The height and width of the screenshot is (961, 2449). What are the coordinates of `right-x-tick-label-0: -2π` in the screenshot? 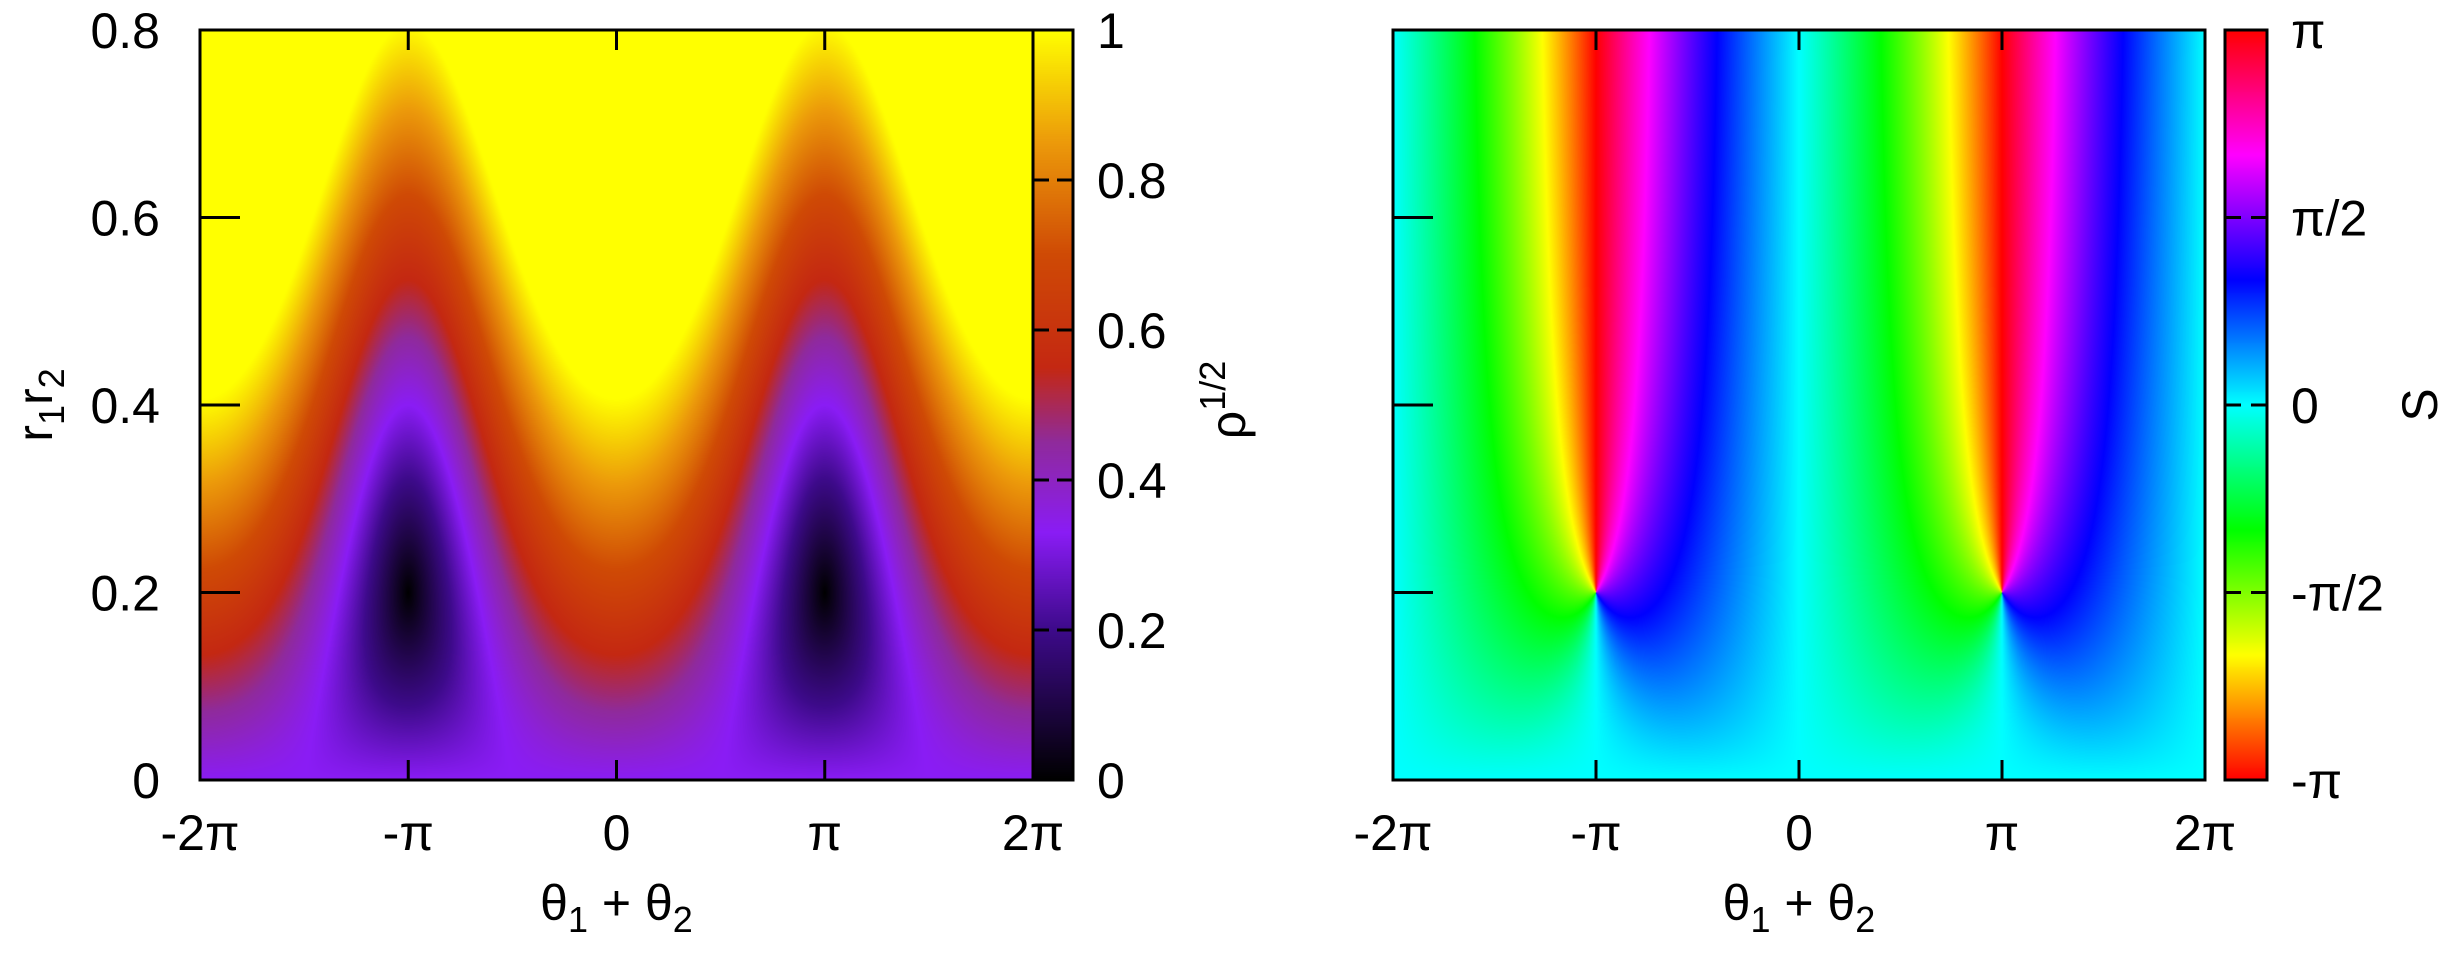 It's located at (1393, 833).